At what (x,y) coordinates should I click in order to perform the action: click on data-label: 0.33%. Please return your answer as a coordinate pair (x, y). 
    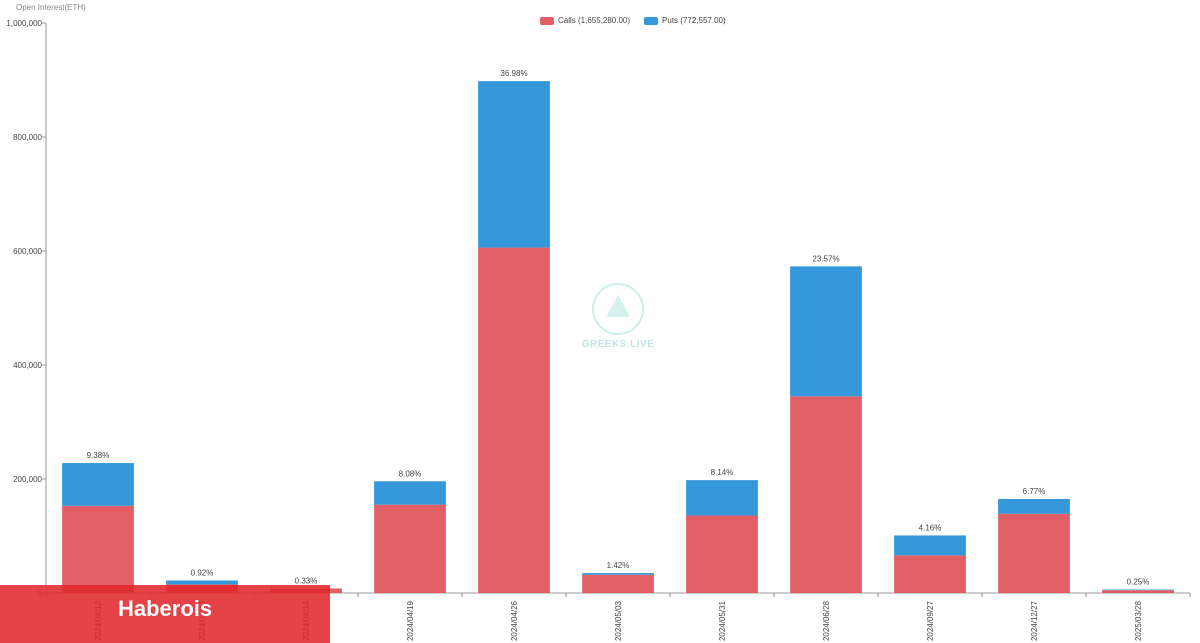
    Looking at the image, I should click on (306, 580).